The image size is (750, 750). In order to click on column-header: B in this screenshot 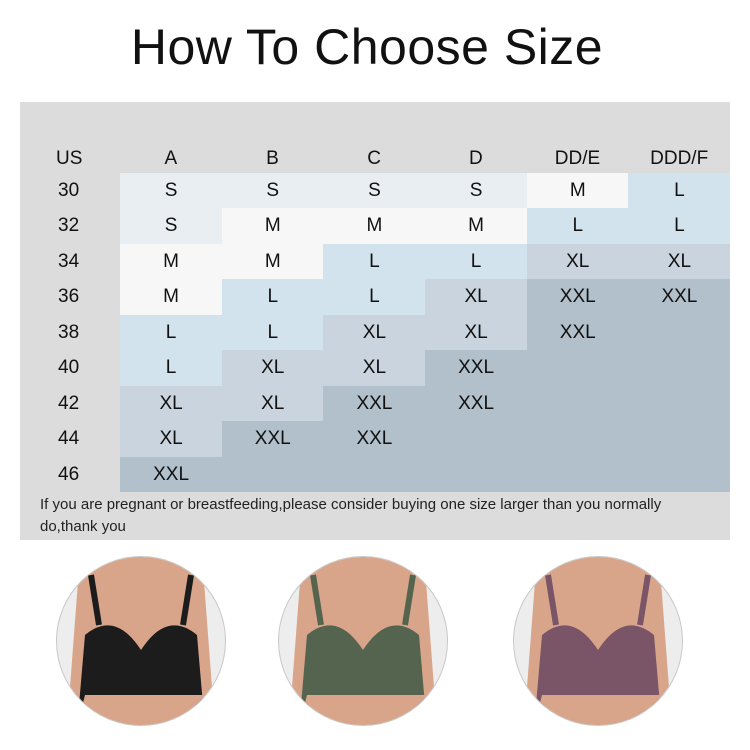, I will do `click(272, 158)`.